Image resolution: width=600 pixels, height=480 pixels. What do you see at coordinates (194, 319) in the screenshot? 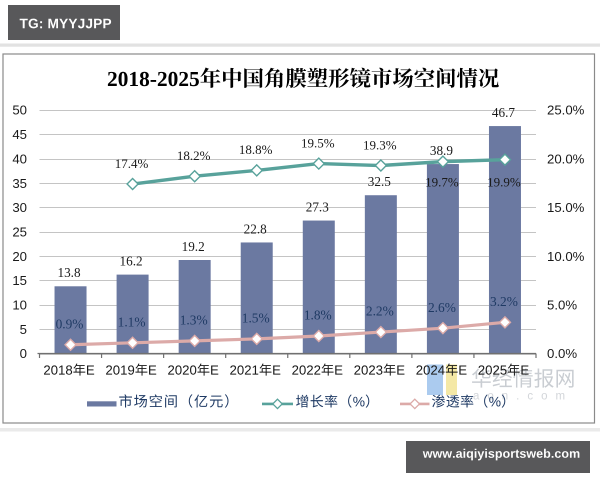
I see `svg-text: 1.3%` at bounding box center [194, 319].